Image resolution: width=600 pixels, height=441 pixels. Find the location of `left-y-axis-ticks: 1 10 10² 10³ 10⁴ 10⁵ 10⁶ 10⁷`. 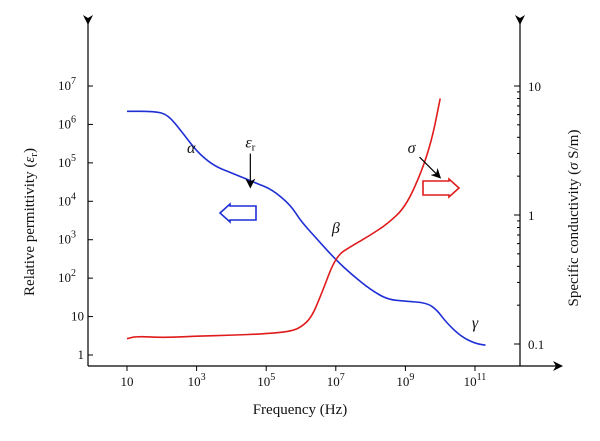

left-y-axis-ticks: 1 10 10² 10³ 10⁴ 10⁵ 10⁶ 10⁷ is located at coordinates (75, 219).